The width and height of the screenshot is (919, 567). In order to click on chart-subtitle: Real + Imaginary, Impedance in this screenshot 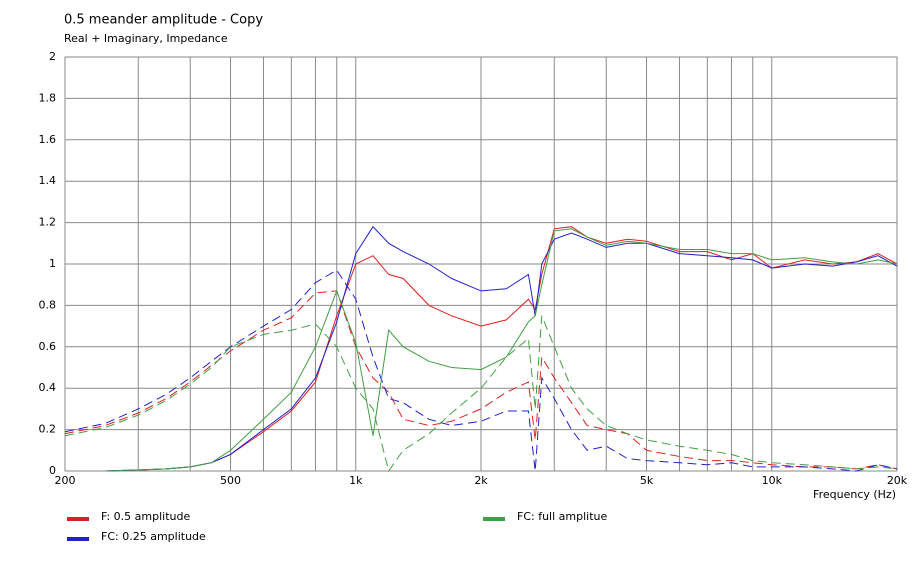, I will do `click(146, 38)`.